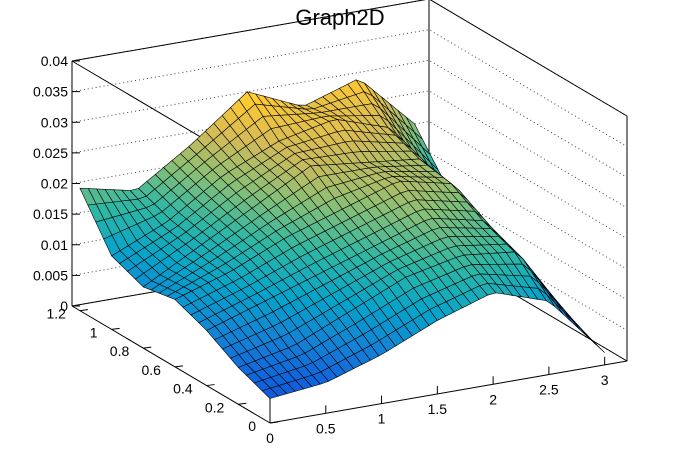  I want to click on y-tick-label: 0.4, so click(183, 389).